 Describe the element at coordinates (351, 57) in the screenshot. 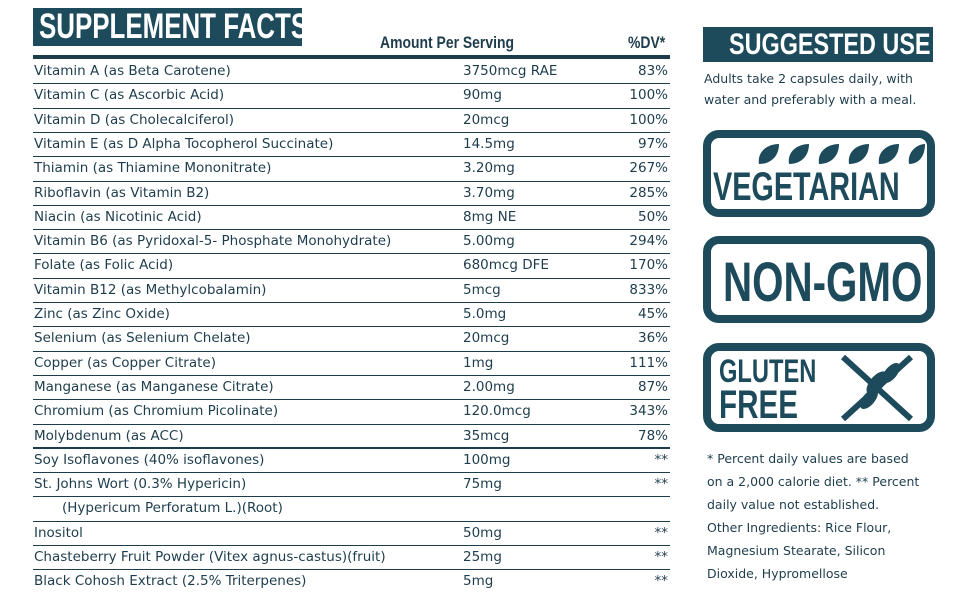

I see `header-rule` at that location.